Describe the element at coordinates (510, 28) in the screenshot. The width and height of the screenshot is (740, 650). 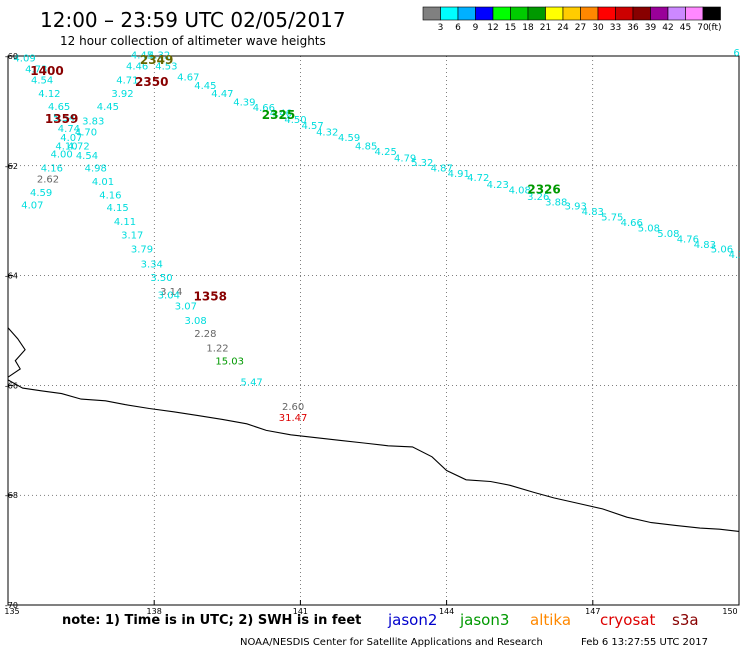
I see `legend-label: 15` at that location.